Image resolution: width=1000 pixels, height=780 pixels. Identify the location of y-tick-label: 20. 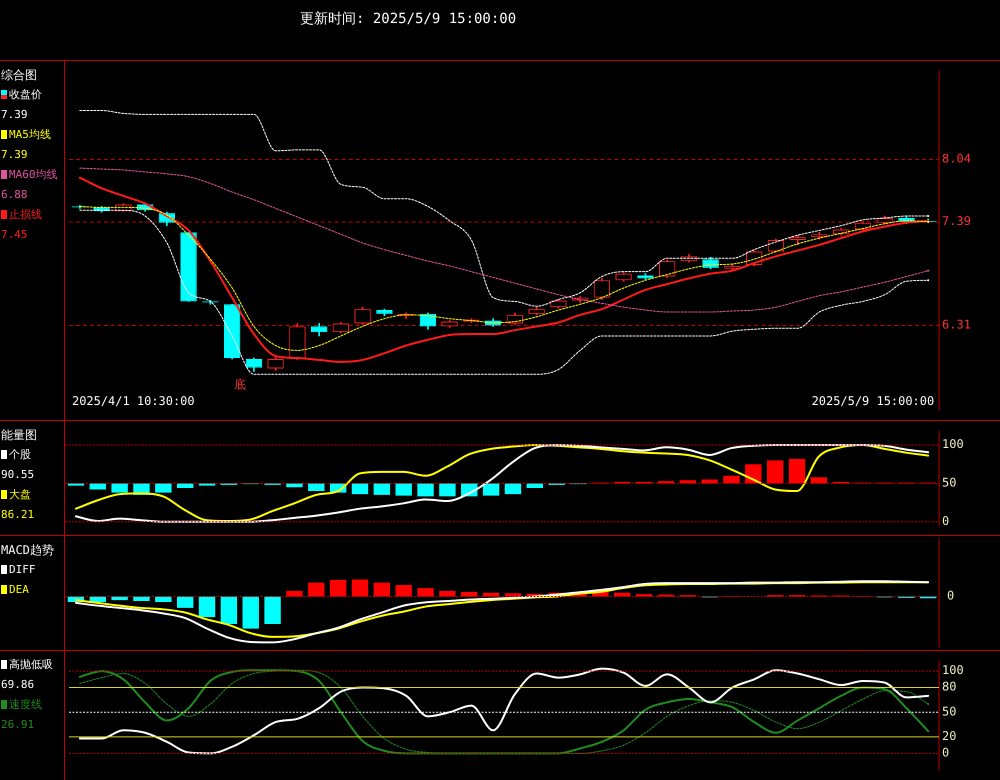
(949, 736).